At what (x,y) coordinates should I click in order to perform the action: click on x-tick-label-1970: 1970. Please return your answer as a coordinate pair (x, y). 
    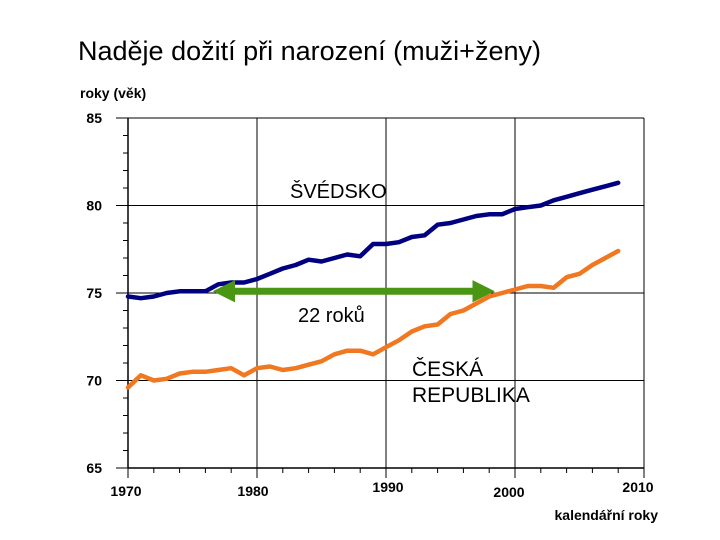
    Looking at the image, I should click on (125, 491).